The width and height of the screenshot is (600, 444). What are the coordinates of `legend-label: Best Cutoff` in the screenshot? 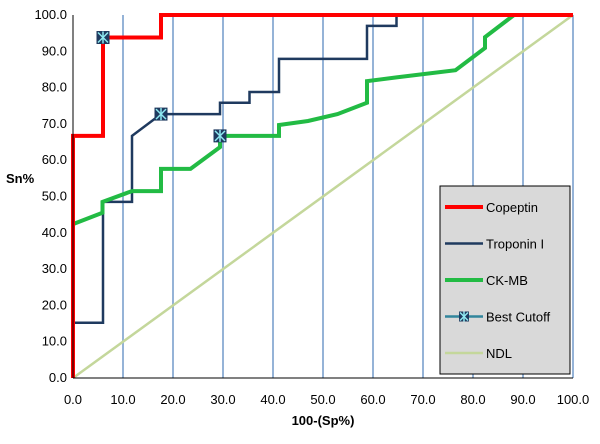 It's located at (518, 317).